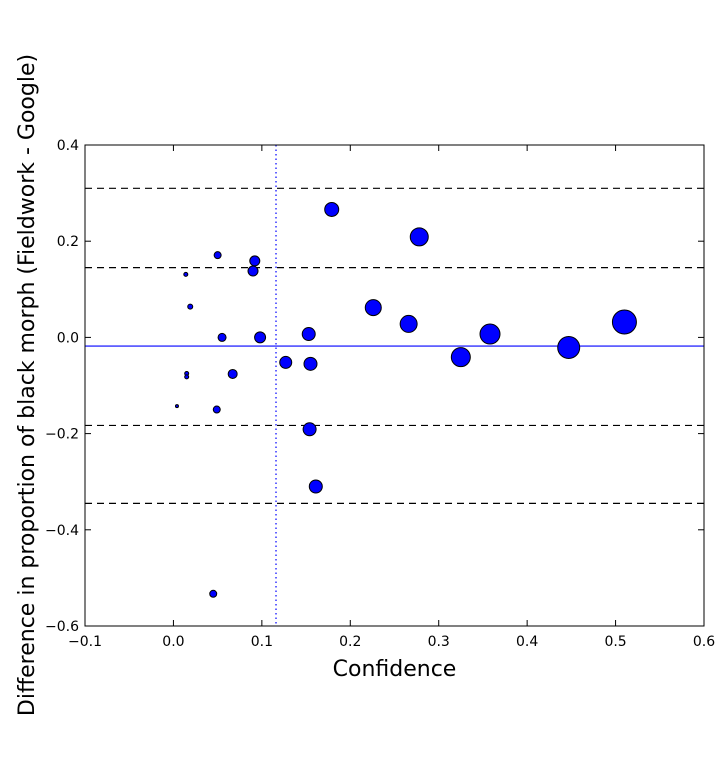 The width and height of the screenshot is (726, 772). Describe the element at coordinates (527, 642) in the screenshot. I see `x-tick-label-5: 0.4` at that location.